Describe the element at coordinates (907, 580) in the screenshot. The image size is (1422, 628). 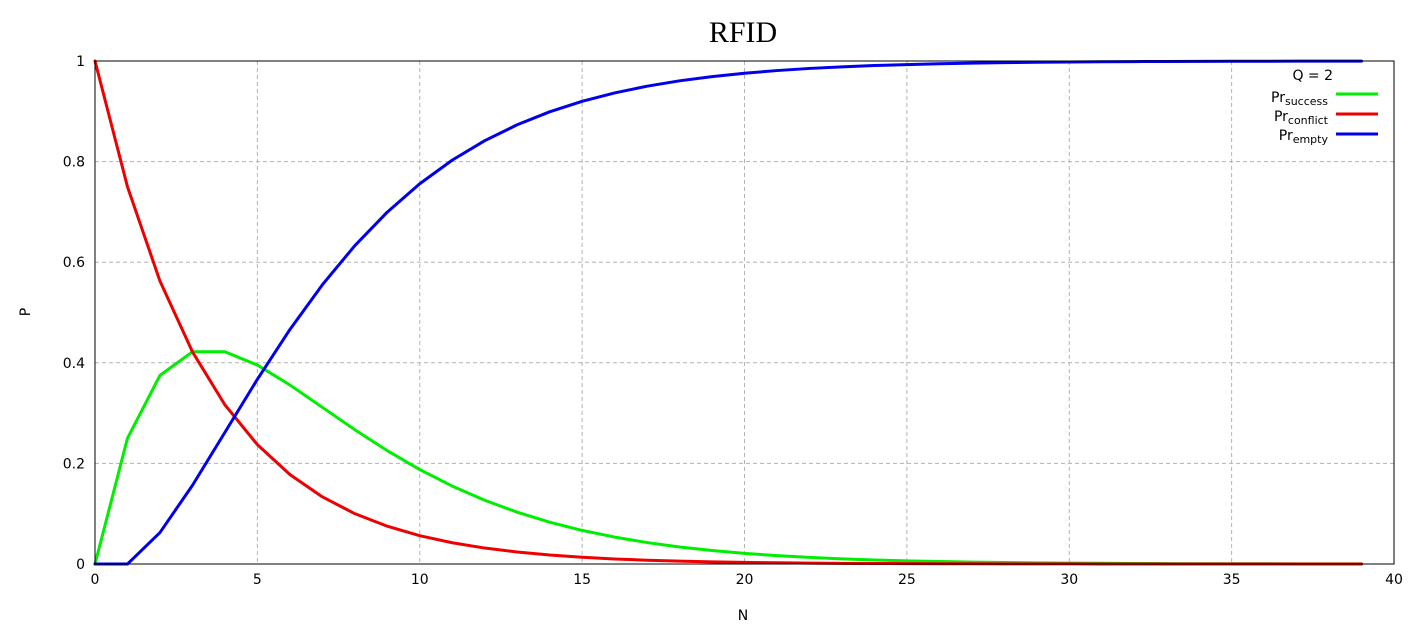
I see `x-tick-label: 25` at that location.